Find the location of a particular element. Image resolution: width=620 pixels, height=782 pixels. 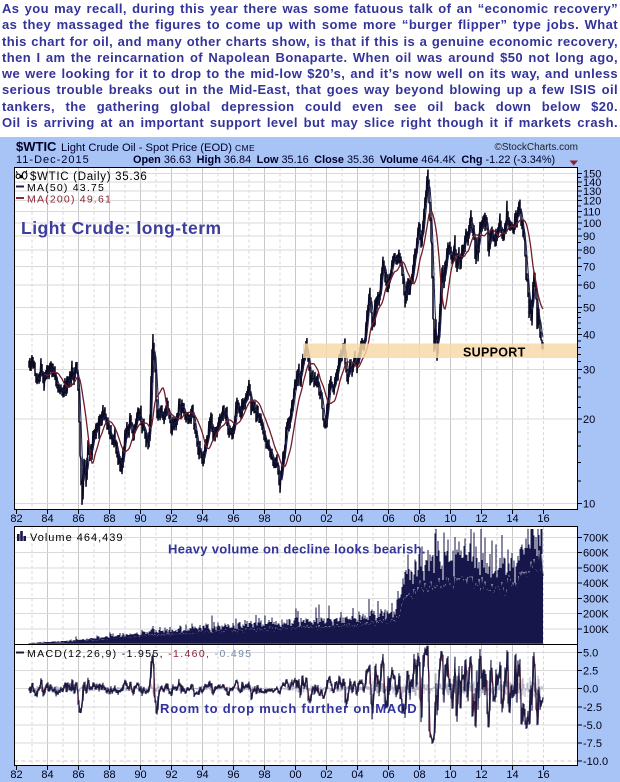

svg-text: $WTIC (Daily) 35.36 is located at coordinates (88, 177).